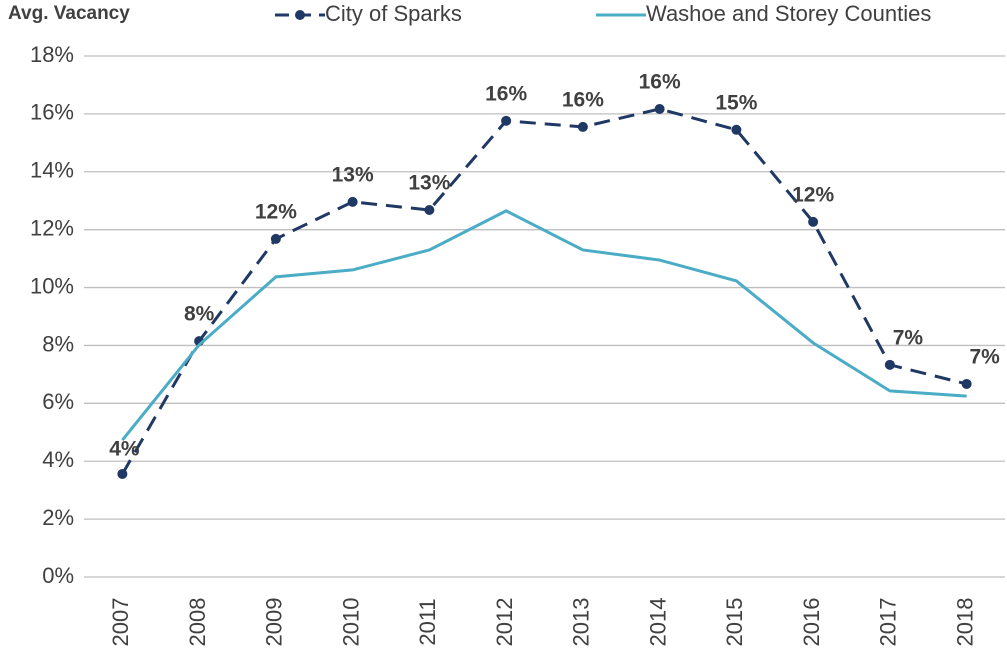 This screenshot has width=1007, height=666. Describe the element at coordinates (788, 13) in the screenshot. I see `legend-label: Washoe and Storey Counties` at that location.